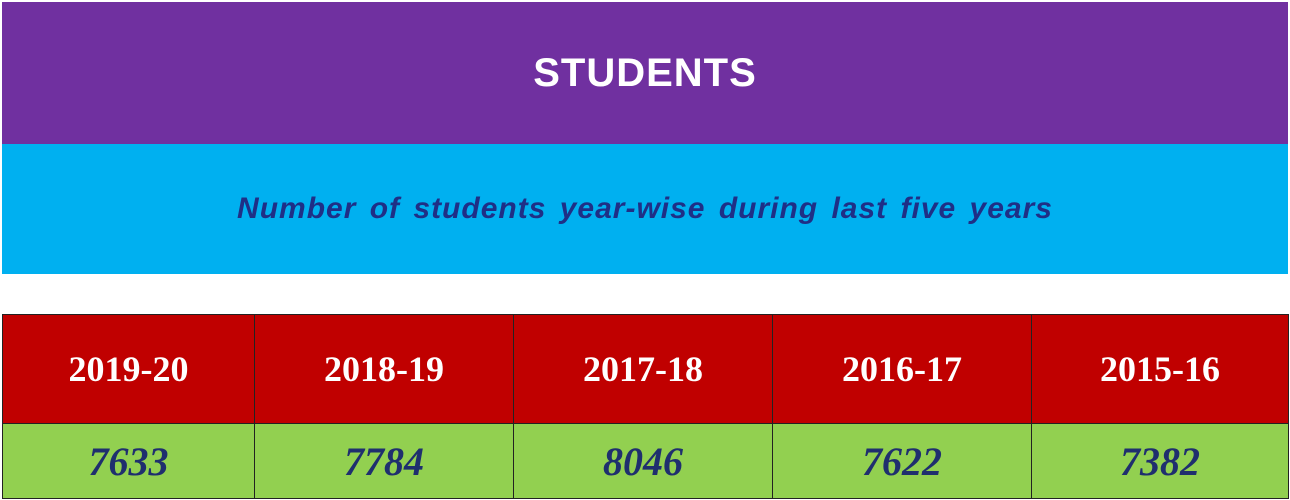  Describe the element at coordinates (1160, 369) in the screenshot. I see `year-cell-2015-16: 2015-16` at that location.